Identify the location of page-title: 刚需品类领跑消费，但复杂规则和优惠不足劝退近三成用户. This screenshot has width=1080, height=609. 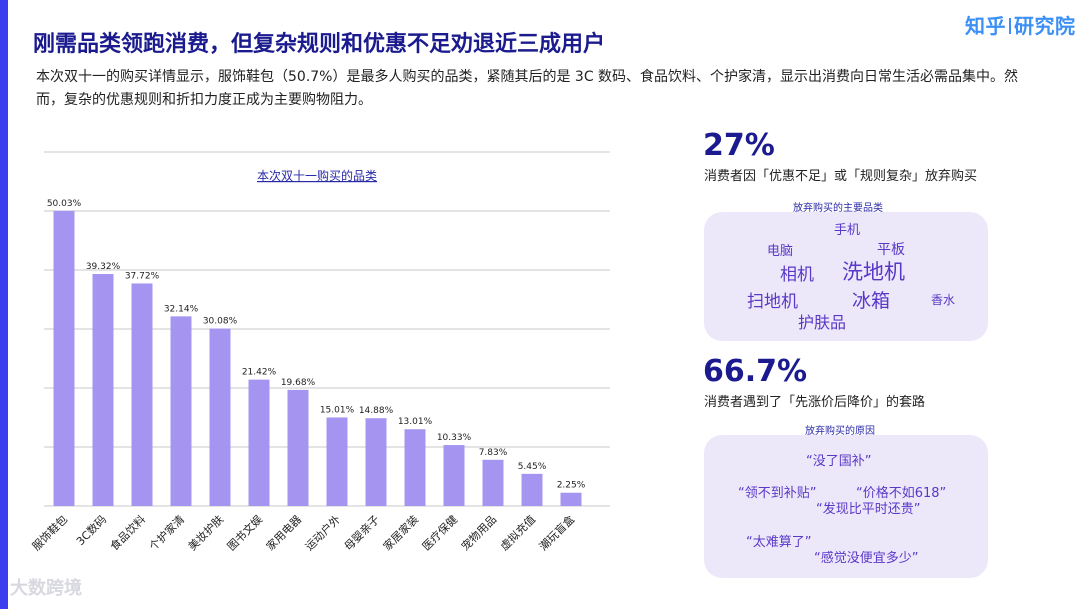
(319, 44).